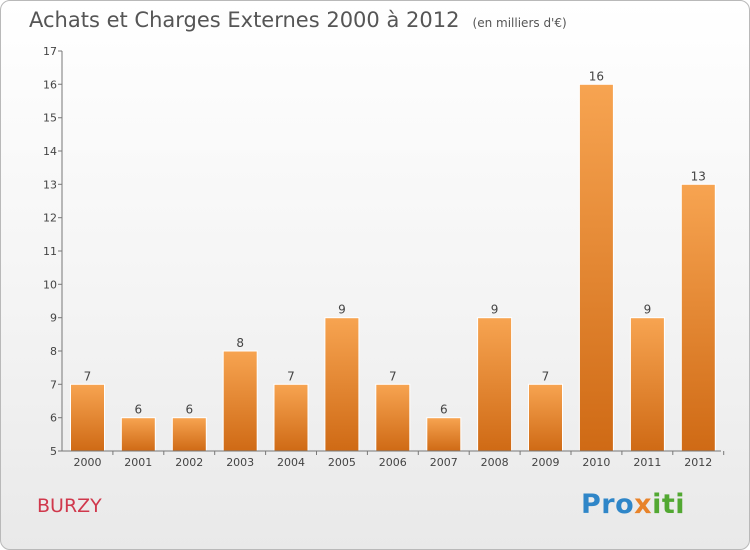 This screenshot has width=750, height=550. I want to click on data-label-2002: 6, so click(189, 410).